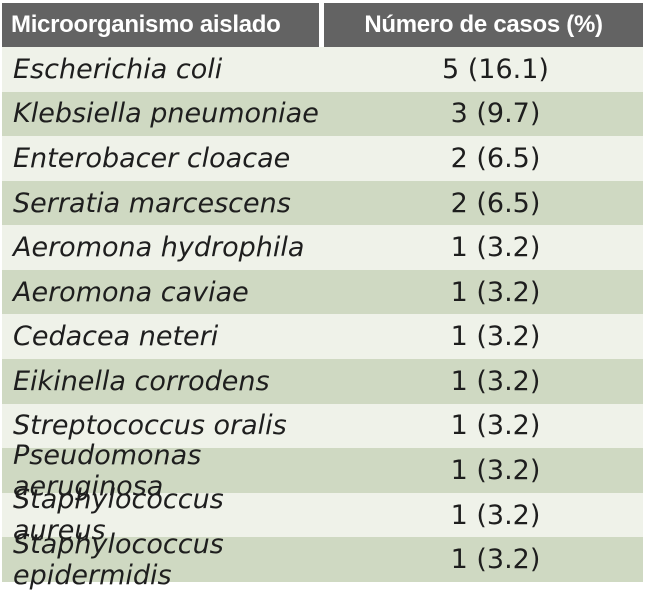 This screenshot has width=645, height=591. I want to click on organism-cell: Escherichia coli, so click(163, 69).